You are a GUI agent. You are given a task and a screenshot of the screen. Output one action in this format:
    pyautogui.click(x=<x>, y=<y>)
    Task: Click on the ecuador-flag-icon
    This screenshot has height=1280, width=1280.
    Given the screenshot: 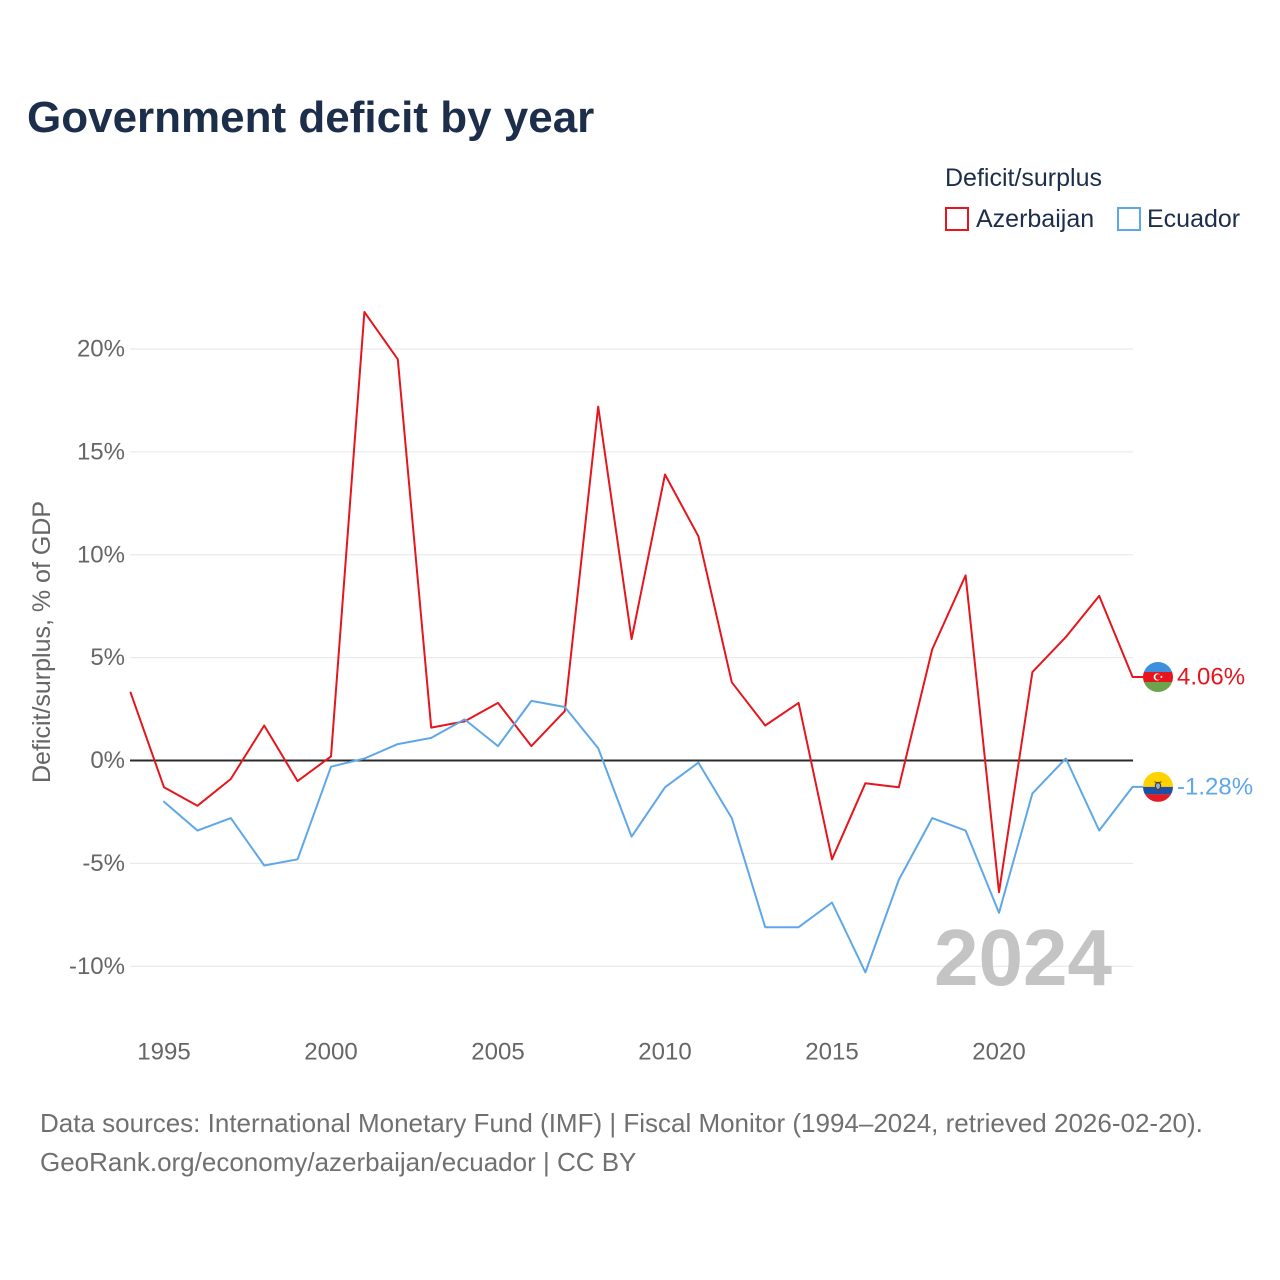 What is the action you would take?
    pyautogui.click(x=1158, y=786)
    